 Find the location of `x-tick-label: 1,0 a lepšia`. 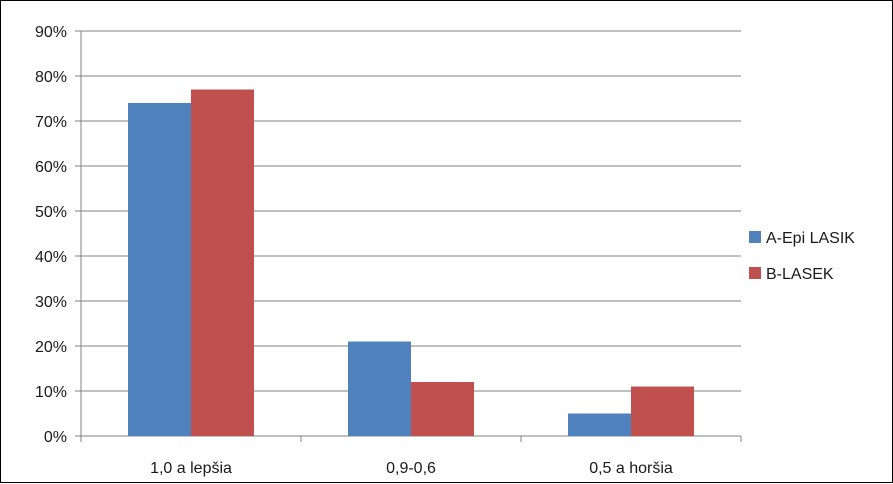

x-tick-label: 1,0 a lepšia is located at coordinates (191, 468).